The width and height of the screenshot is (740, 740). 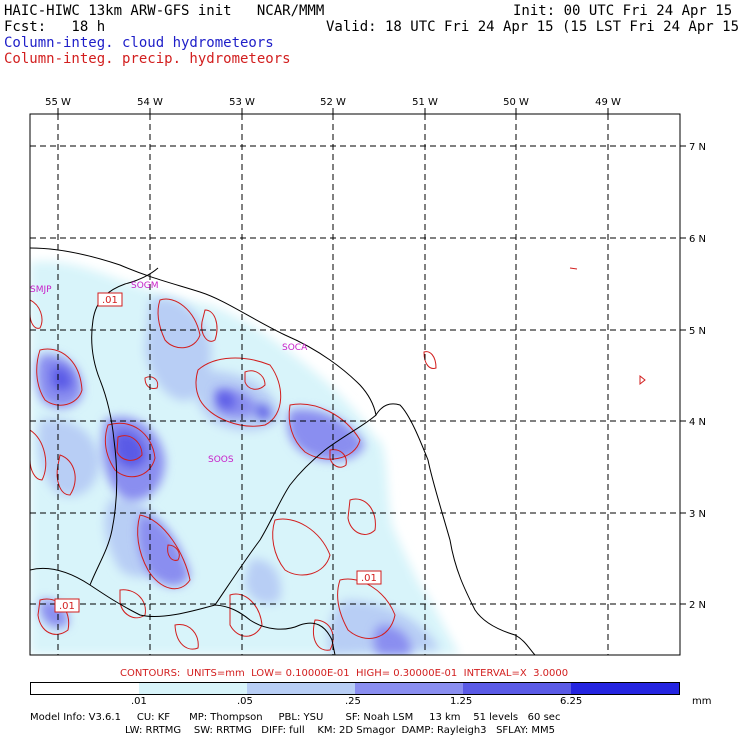 I want to click on lat-label-2n: 2 N, so click(x=697, y=605).